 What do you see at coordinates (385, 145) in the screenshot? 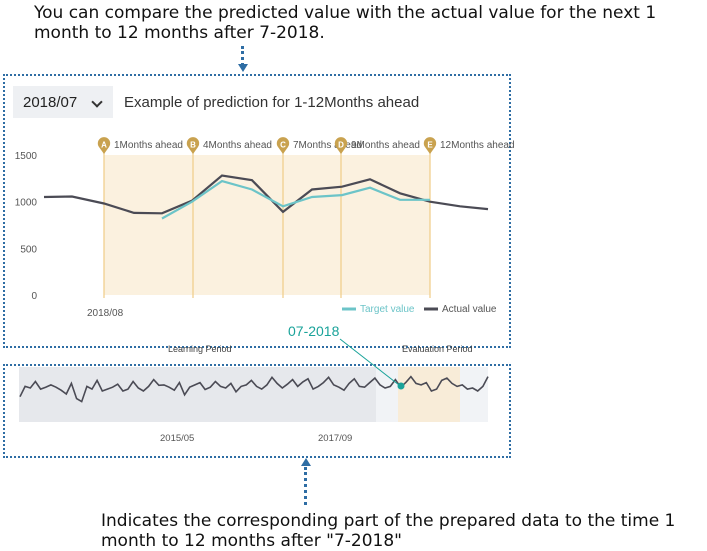
I see `horizon-label-d: 9Months ahead` at bounding box center [385, 145].